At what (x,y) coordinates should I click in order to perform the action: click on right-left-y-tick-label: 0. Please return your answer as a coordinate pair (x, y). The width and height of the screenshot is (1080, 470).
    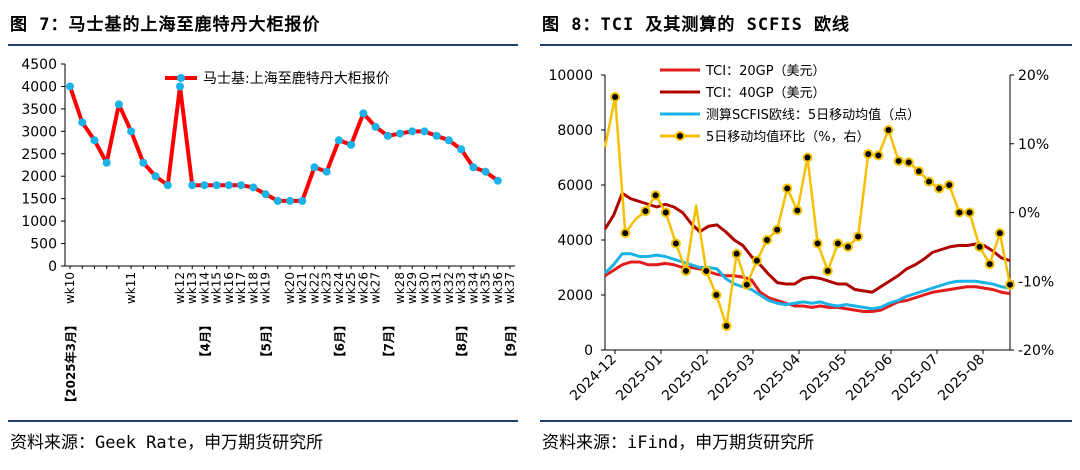
    Looking at the image, I should click on (588, 351).